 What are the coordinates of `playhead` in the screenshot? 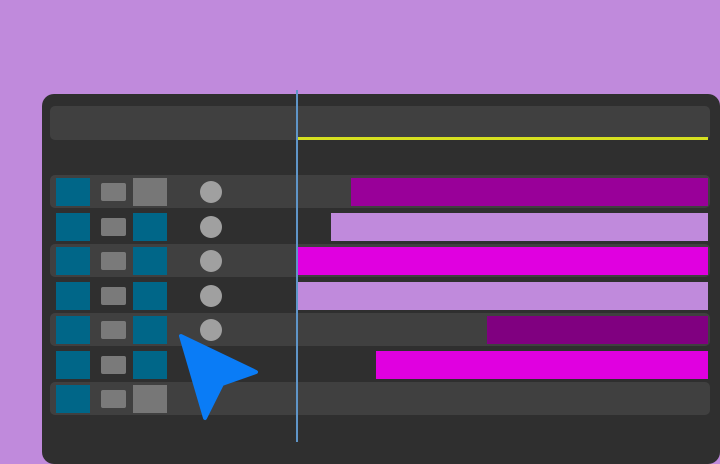 It's located at (297, 266).